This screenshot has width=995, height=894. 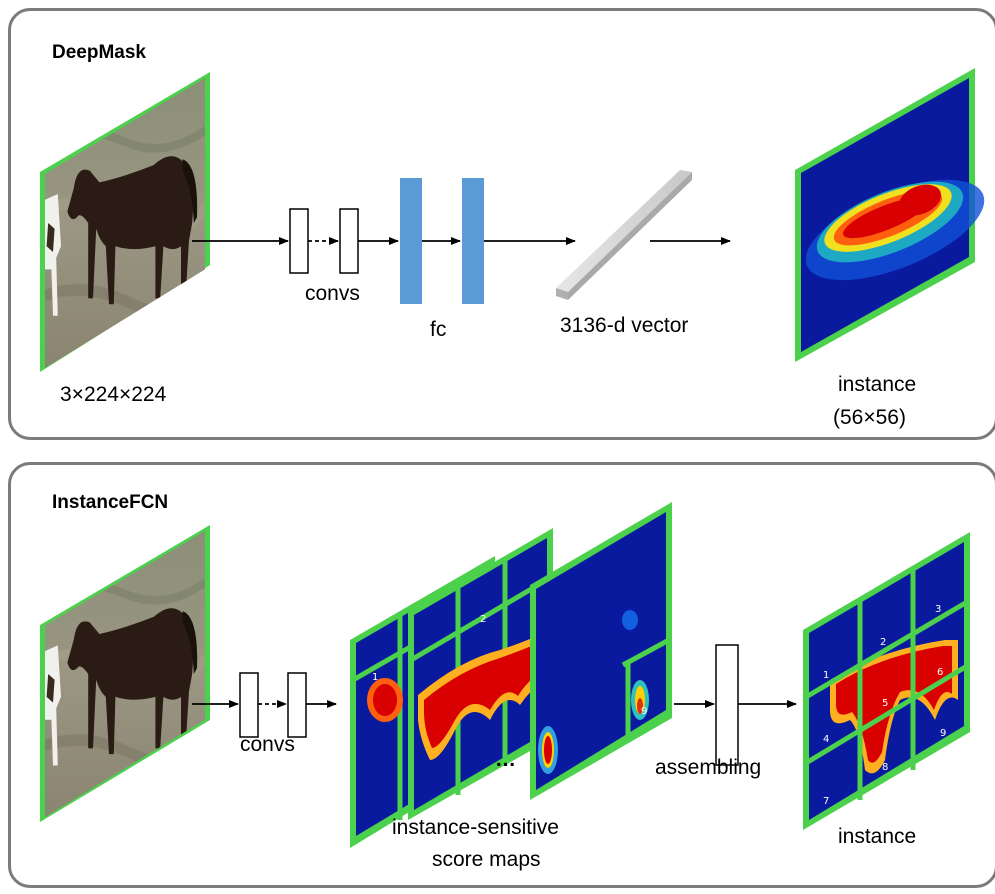 What do you see at coordinates (267, 744) in the screenshot?
I see `instancefcn-convs-label: convs` at bounding box center [267, 744].